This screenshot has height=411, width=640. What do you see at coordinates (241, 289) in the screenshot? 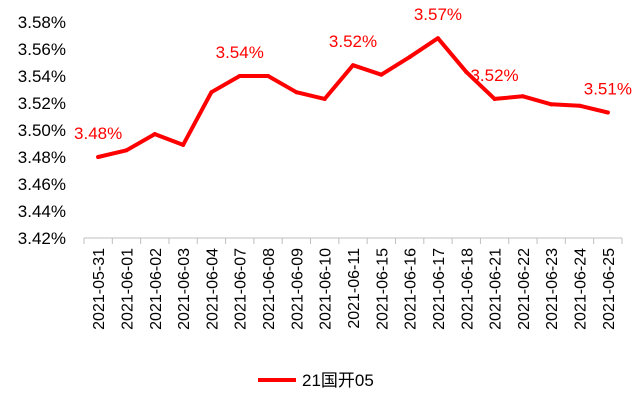
I see `x-tick-label: 2021-06-07` at bounding box center [241, 289].